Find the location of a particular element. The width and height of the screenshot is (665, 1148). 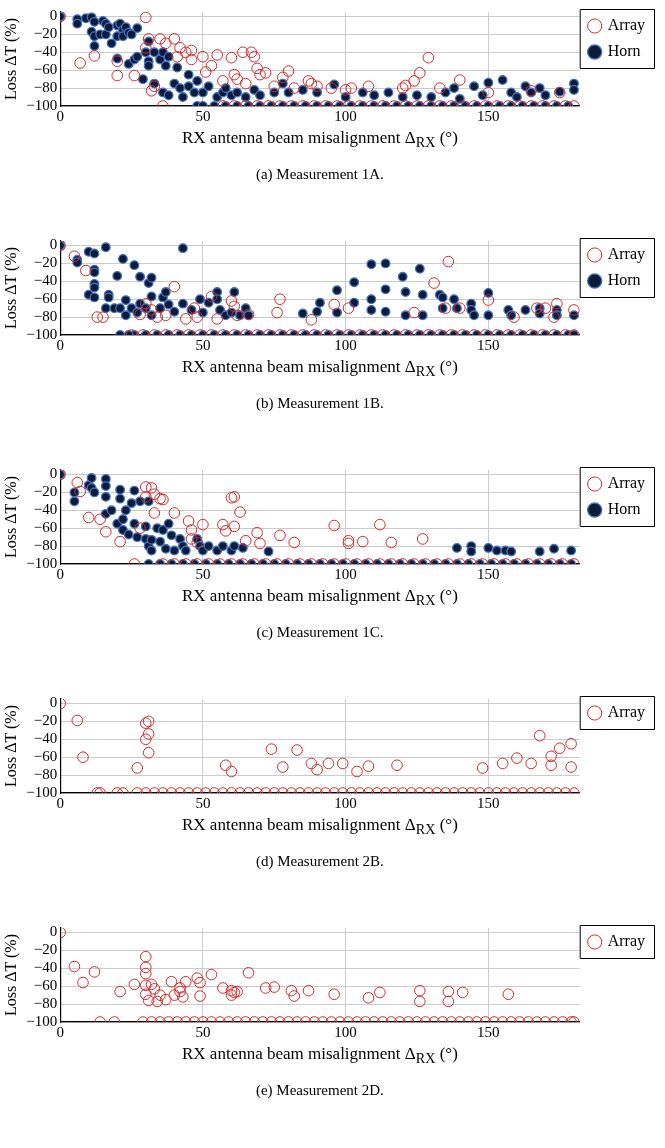

text: (d) Measurement 2B. is located at coordinates (319, 861).